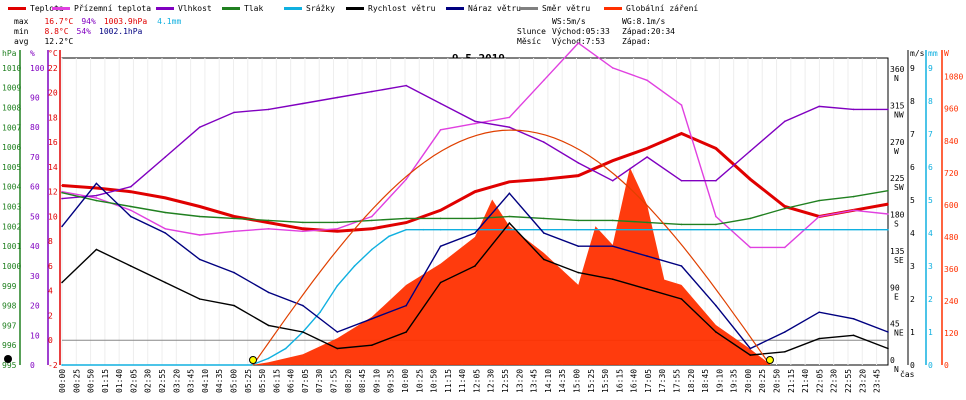  Describe the element at coordinates (53, 167) in the screenshot. I see `temperature-tick-label: 14` at that location.